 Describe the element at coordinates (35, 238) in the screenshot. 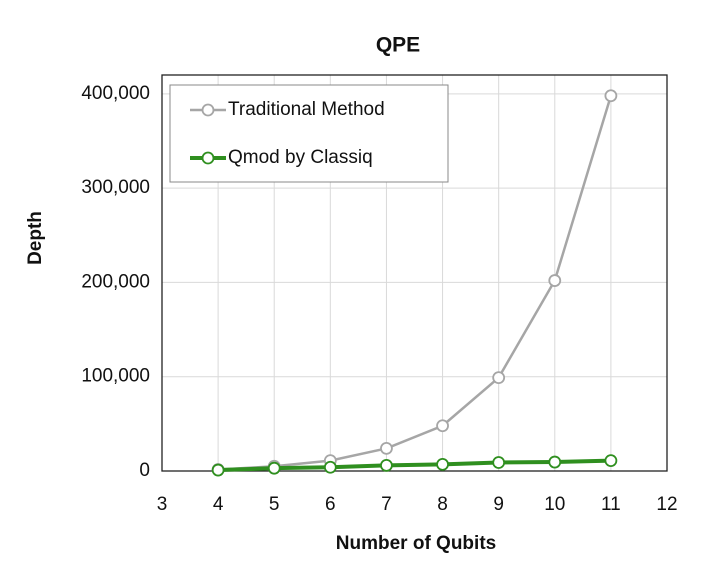

I see `y-axis-label: Depth` at that location.